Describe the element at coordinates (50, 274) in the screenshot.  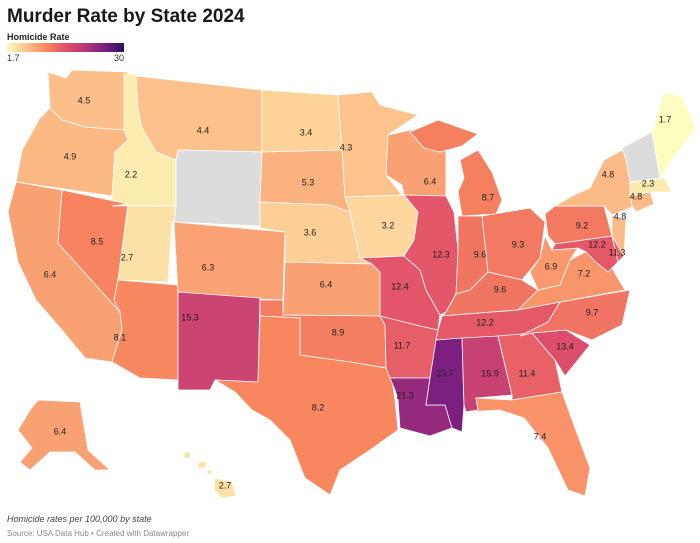
I see `state-value-label-ca: 6.4` at that location.